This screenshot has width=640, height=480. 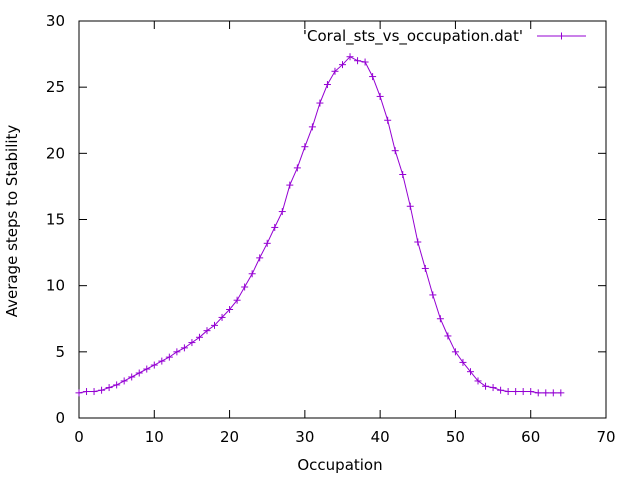 I want to click on x-tick-label: 40, so click(x=380, y=437).